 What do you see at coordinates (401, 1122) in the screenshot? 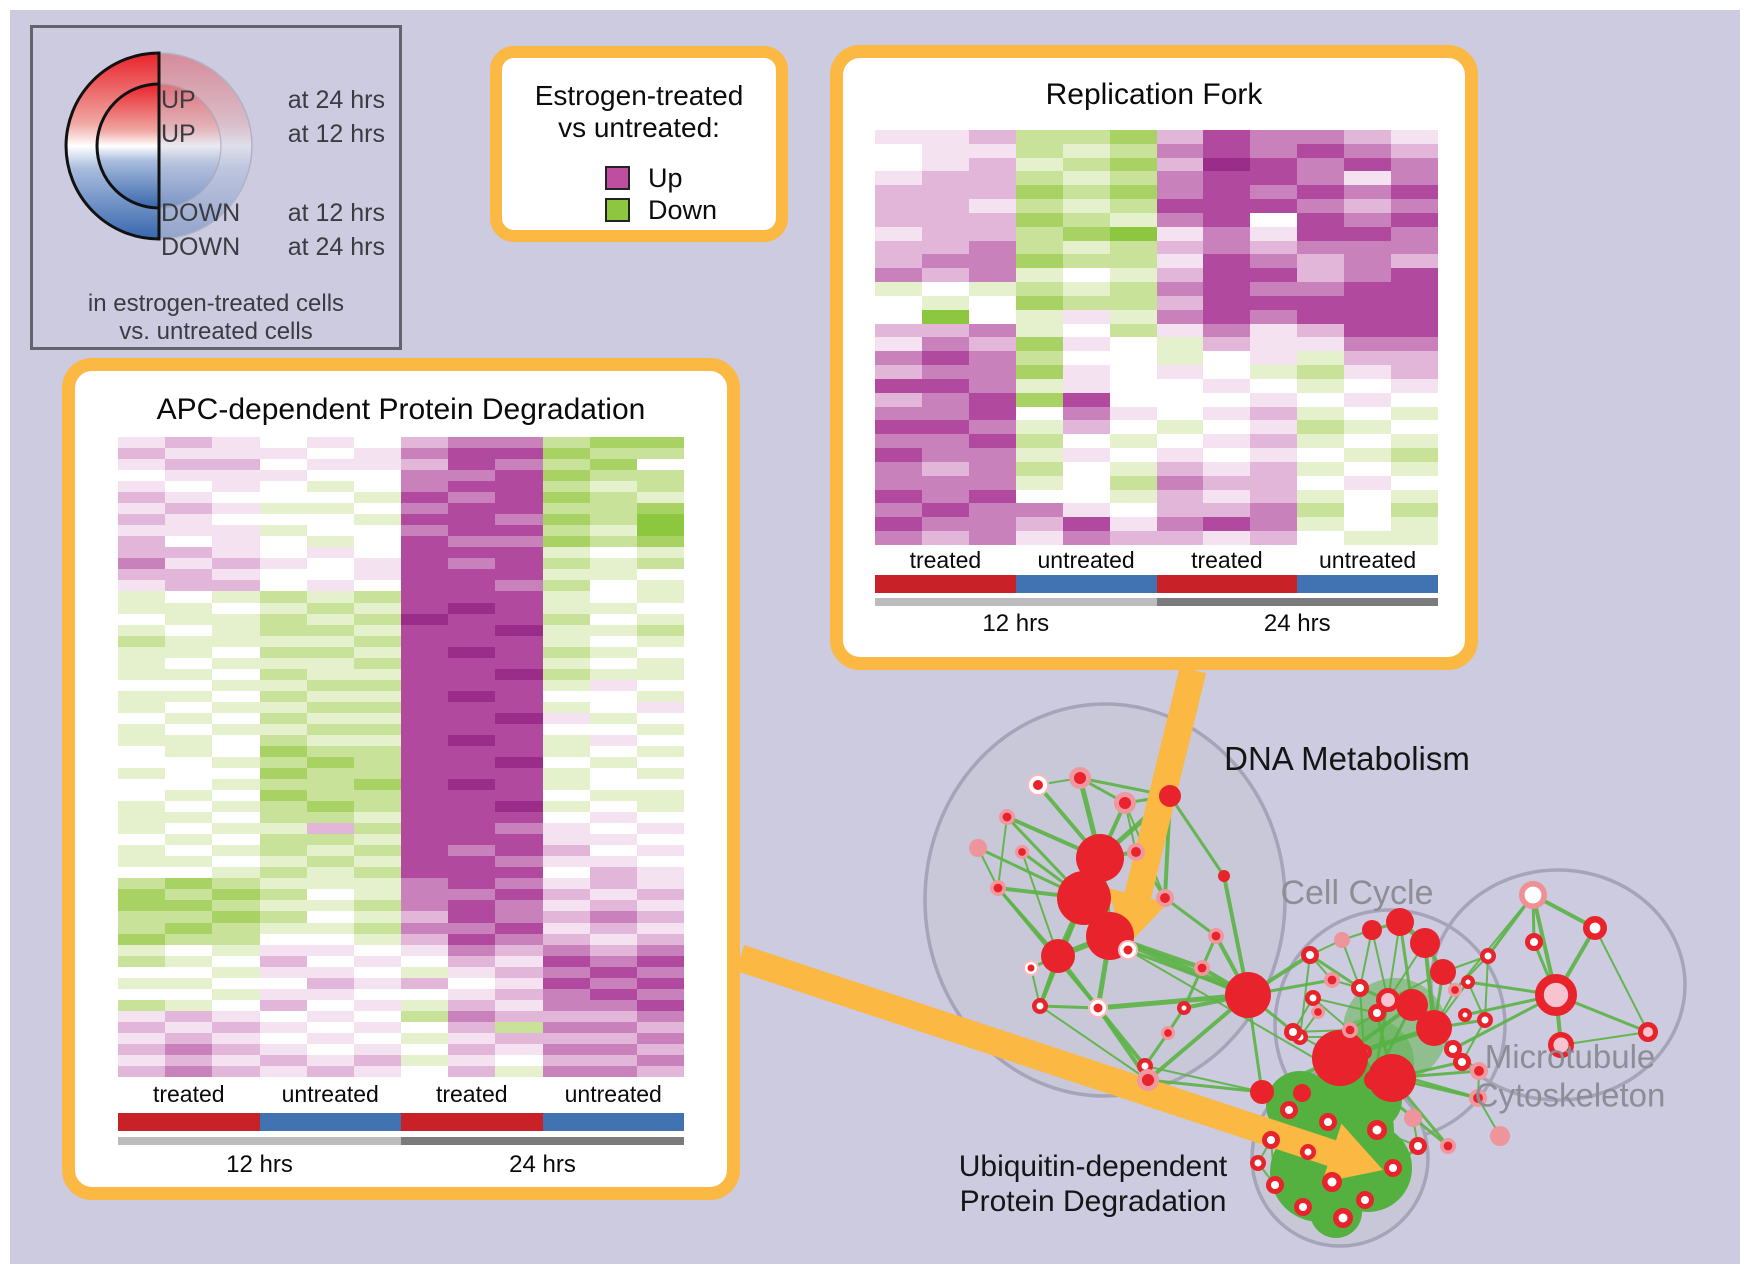
I see `apc-treatment-bar` at bounding box center [401, 1122].